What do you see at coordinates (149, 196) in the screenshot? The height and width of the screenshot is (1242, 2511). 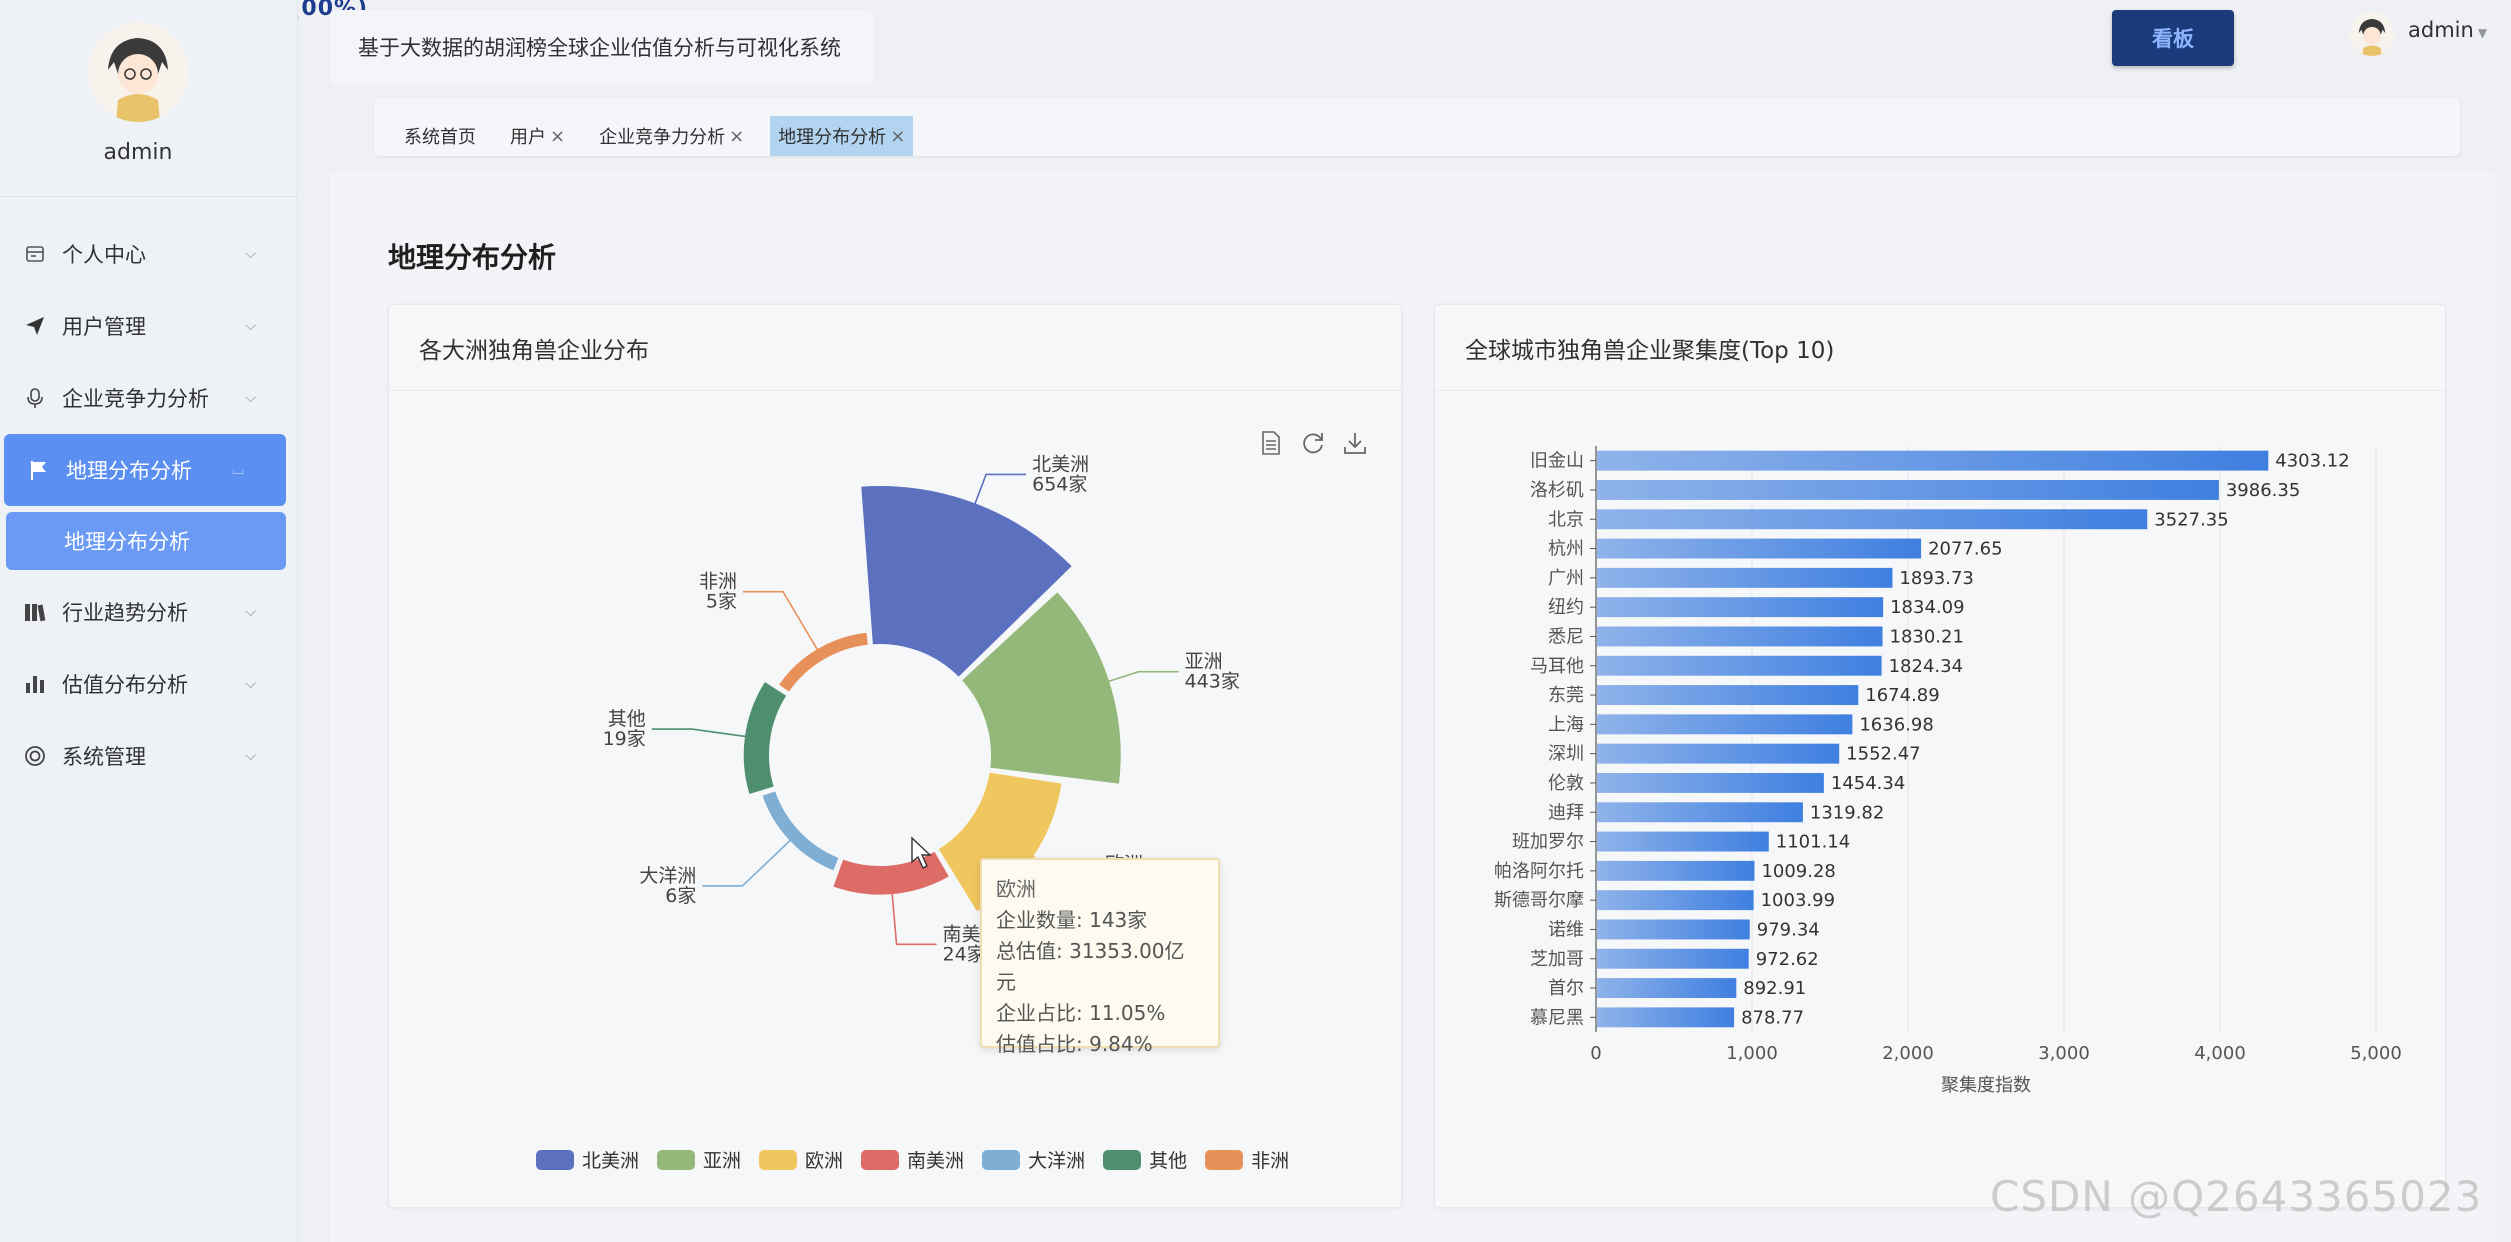 I see `sidebar-divider` at bounding box center [149, 196].